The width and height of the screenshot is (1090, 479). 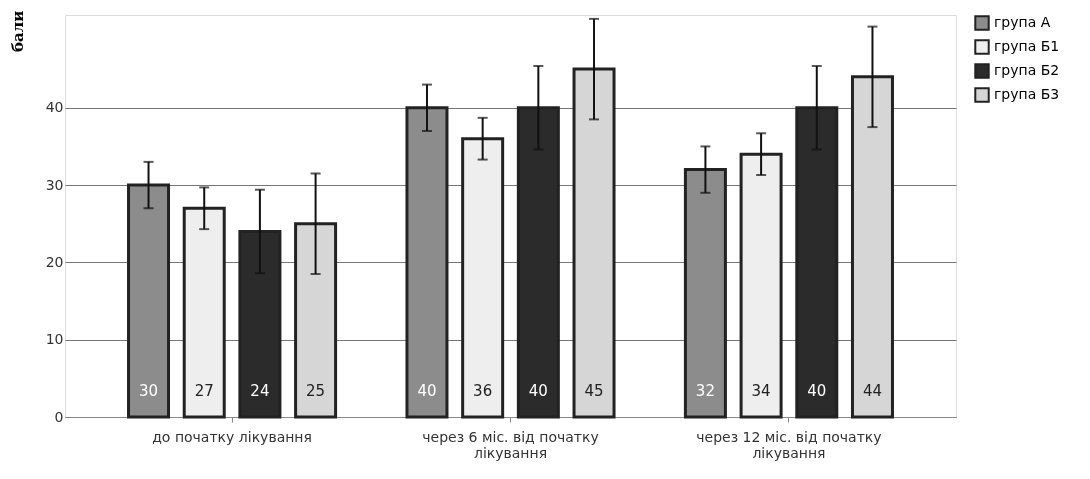 What do you see at coordinates (1027, 70) in the screenshot?
I see `legend-label: група Б2` at bounding box center [1027, 70].